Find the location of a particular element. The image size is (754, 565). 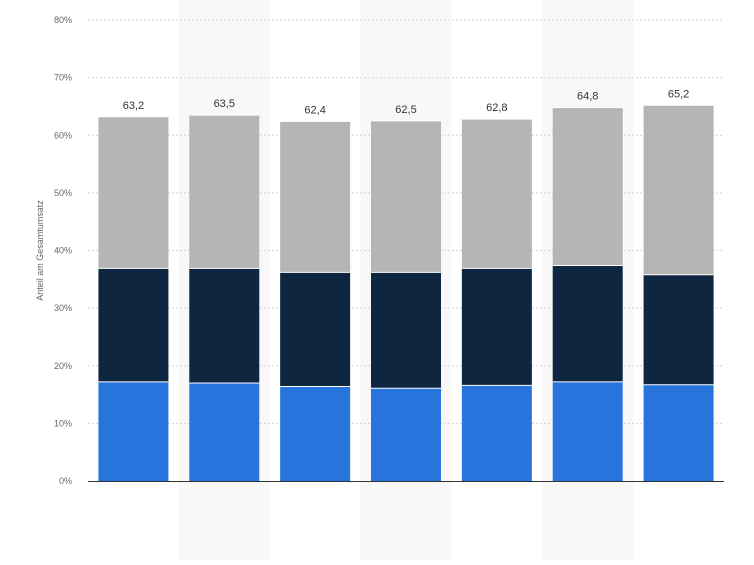

total-label-0: 63,2 is located at coordinates (133, 106).